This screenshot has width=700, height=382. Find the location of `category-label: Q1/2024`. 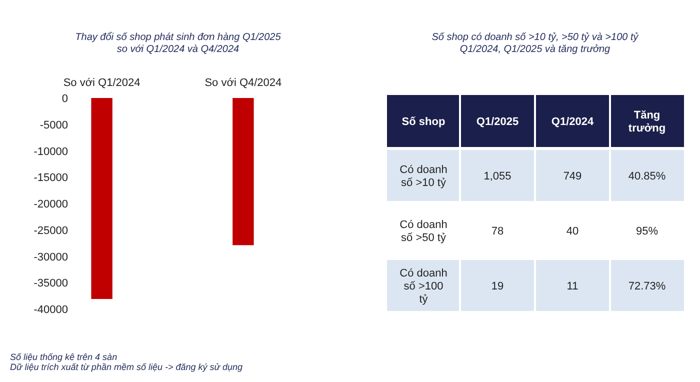

category-label: Q1/2024 is located at coordinates (572, 122).